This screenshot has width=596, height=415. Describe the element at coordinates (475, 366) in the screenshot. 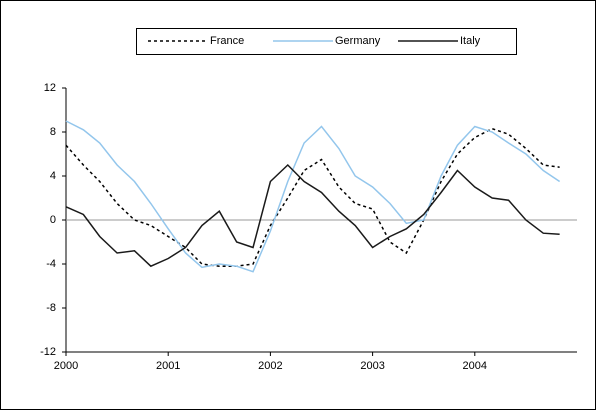

I see `x-tick-label: 2004` at that location.